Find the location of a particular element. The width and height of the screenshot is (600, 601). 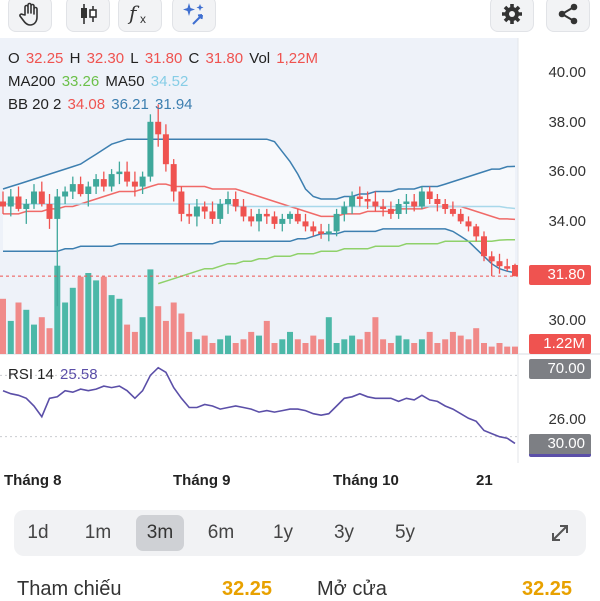

gear-icon is located at coordinates (512, 16).